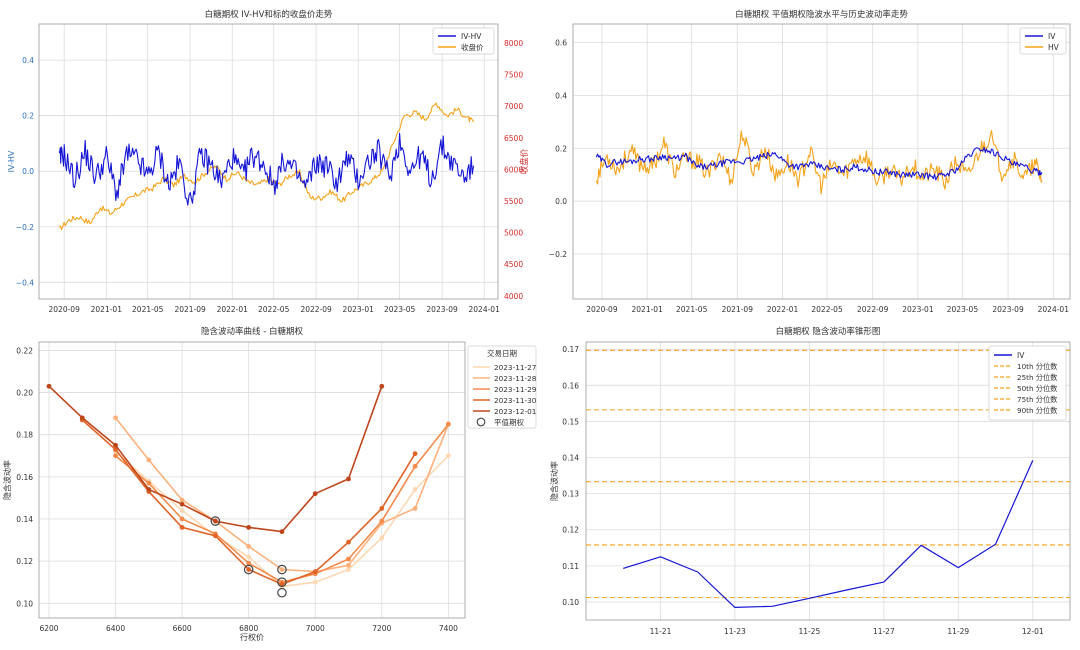  I want to click on y-tick-label: 0.10, so click(570, 602).